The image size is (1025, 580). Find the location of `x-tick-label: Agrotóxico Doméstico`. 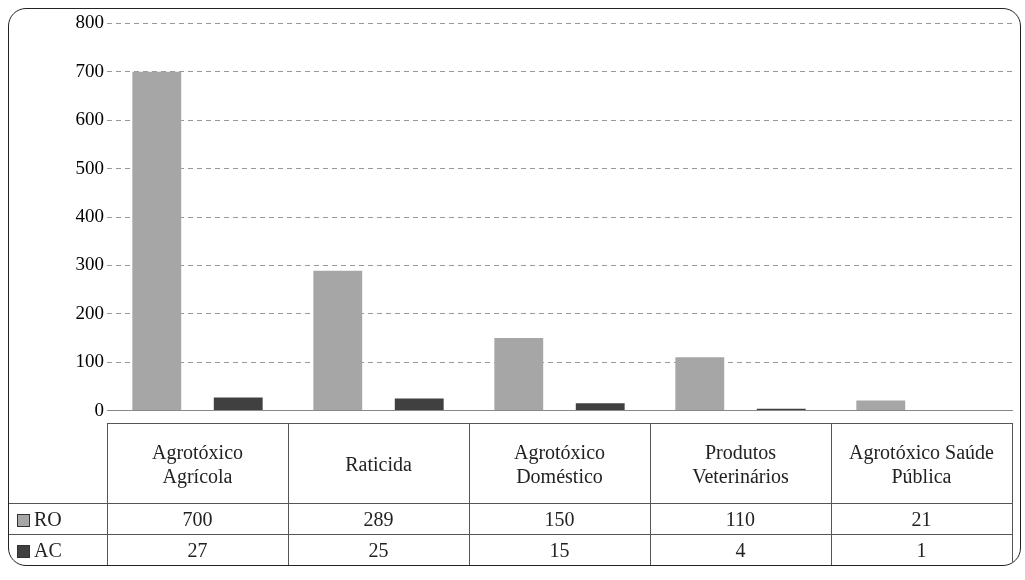

x-tick-label: Agrotóxico Doméstico is located at coordinates (559, 463).